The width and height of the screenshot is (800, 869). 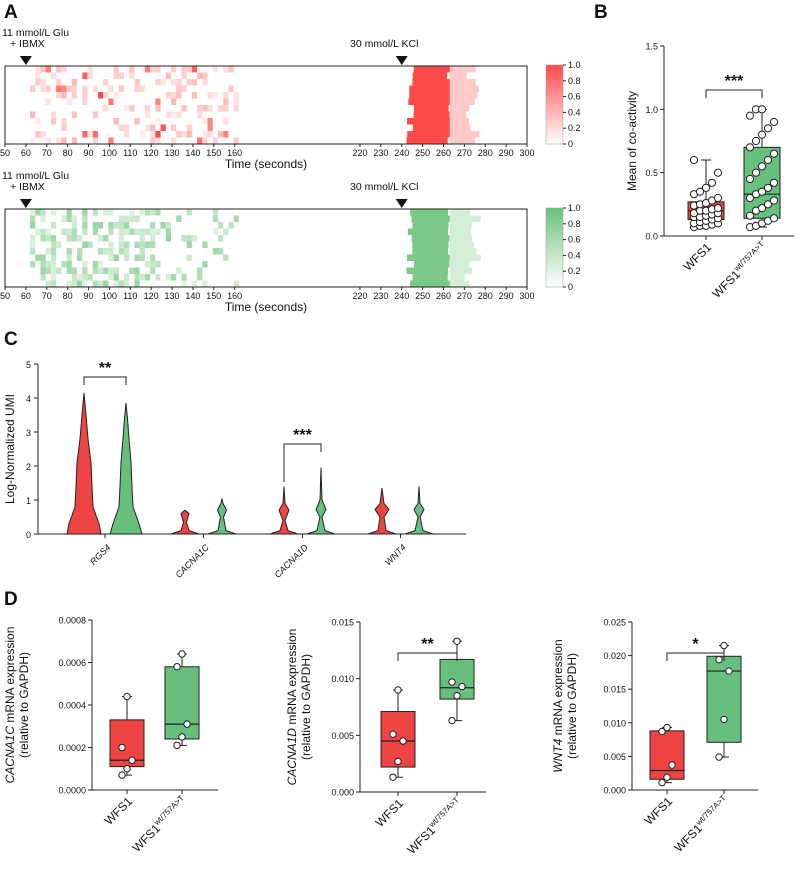 I want to click on y-tick-label: 0.015, so click(x=342, y=623).